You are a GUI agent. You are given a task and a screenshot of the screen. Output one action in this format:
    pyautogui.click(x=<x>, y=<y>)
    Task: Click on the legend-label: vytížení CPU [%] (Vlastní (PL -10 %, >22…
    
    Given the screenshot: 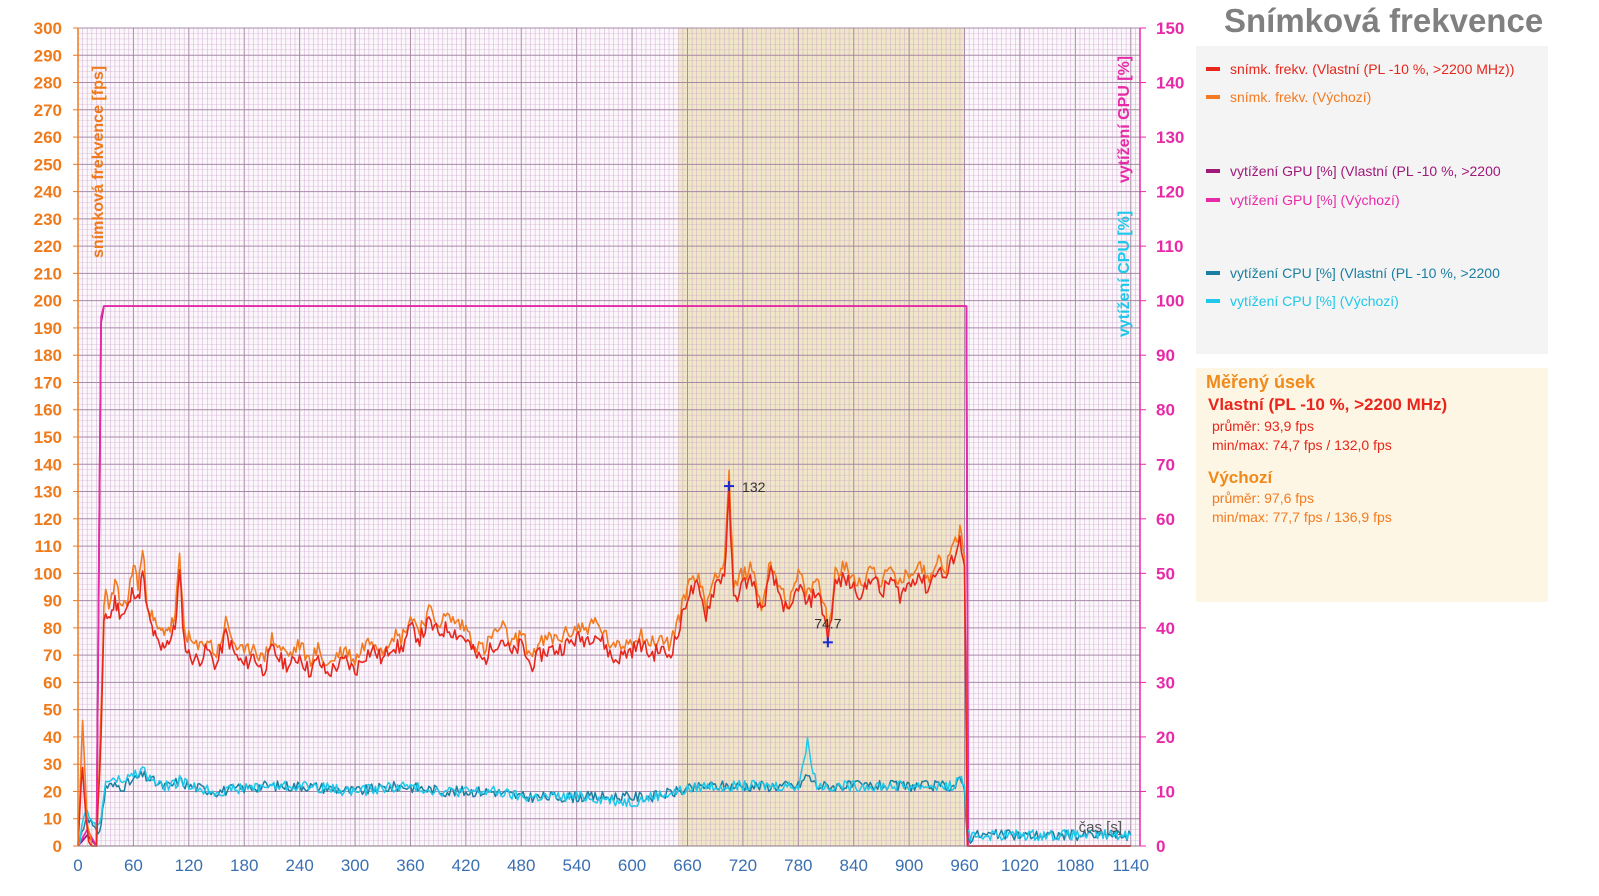 What is the action you would take?
    pyautogui.click(x=1365, y=273)
    